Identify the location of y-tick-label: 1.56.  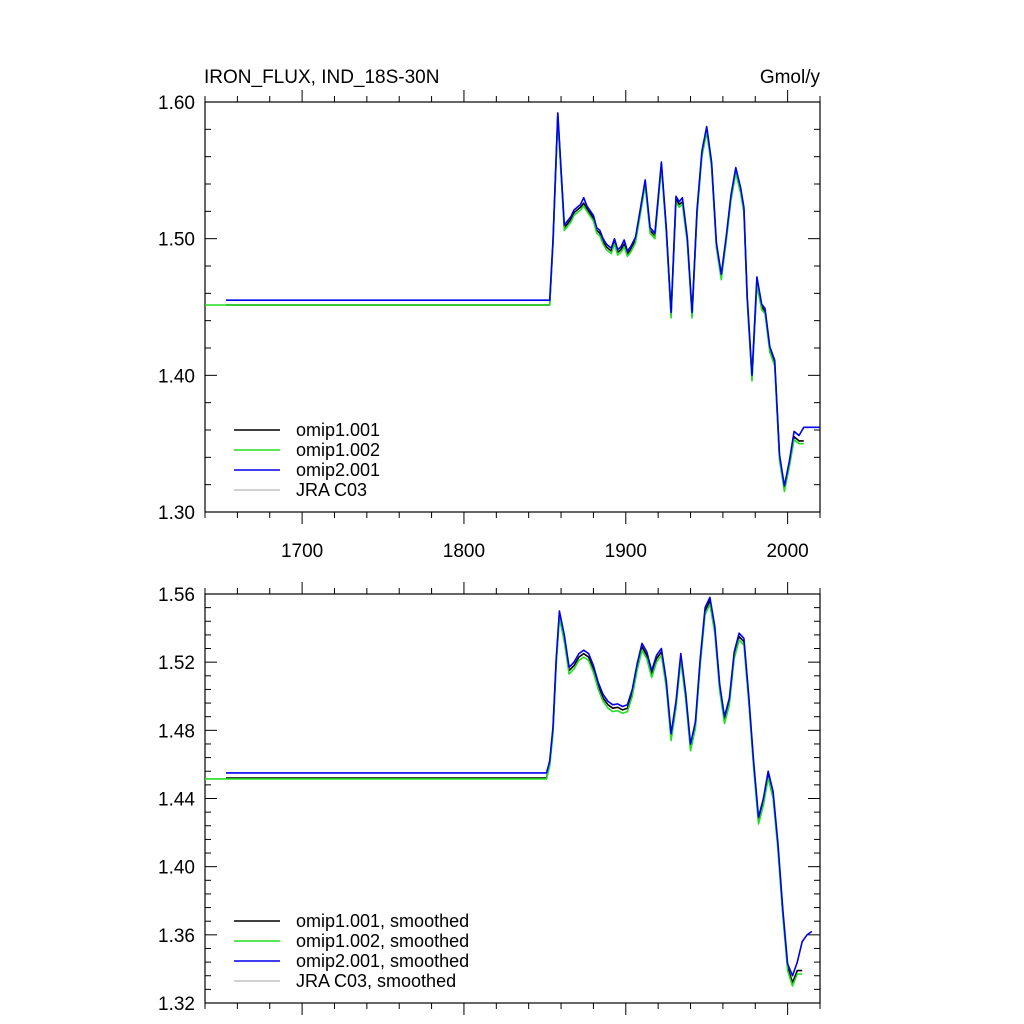
(176, 595).